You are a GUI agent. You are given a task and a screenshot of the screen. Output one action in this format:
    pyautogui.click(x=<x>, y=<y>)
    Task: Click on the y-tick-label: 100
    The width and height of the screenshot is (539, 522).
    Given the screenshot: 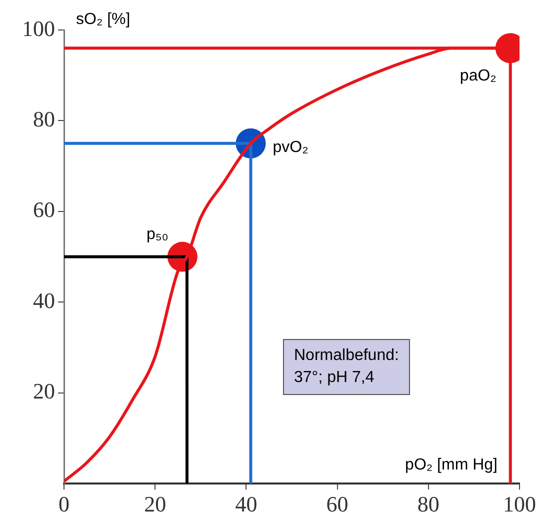 What is the action you would take?
    pyautogui.click(x=38, y=28)
    